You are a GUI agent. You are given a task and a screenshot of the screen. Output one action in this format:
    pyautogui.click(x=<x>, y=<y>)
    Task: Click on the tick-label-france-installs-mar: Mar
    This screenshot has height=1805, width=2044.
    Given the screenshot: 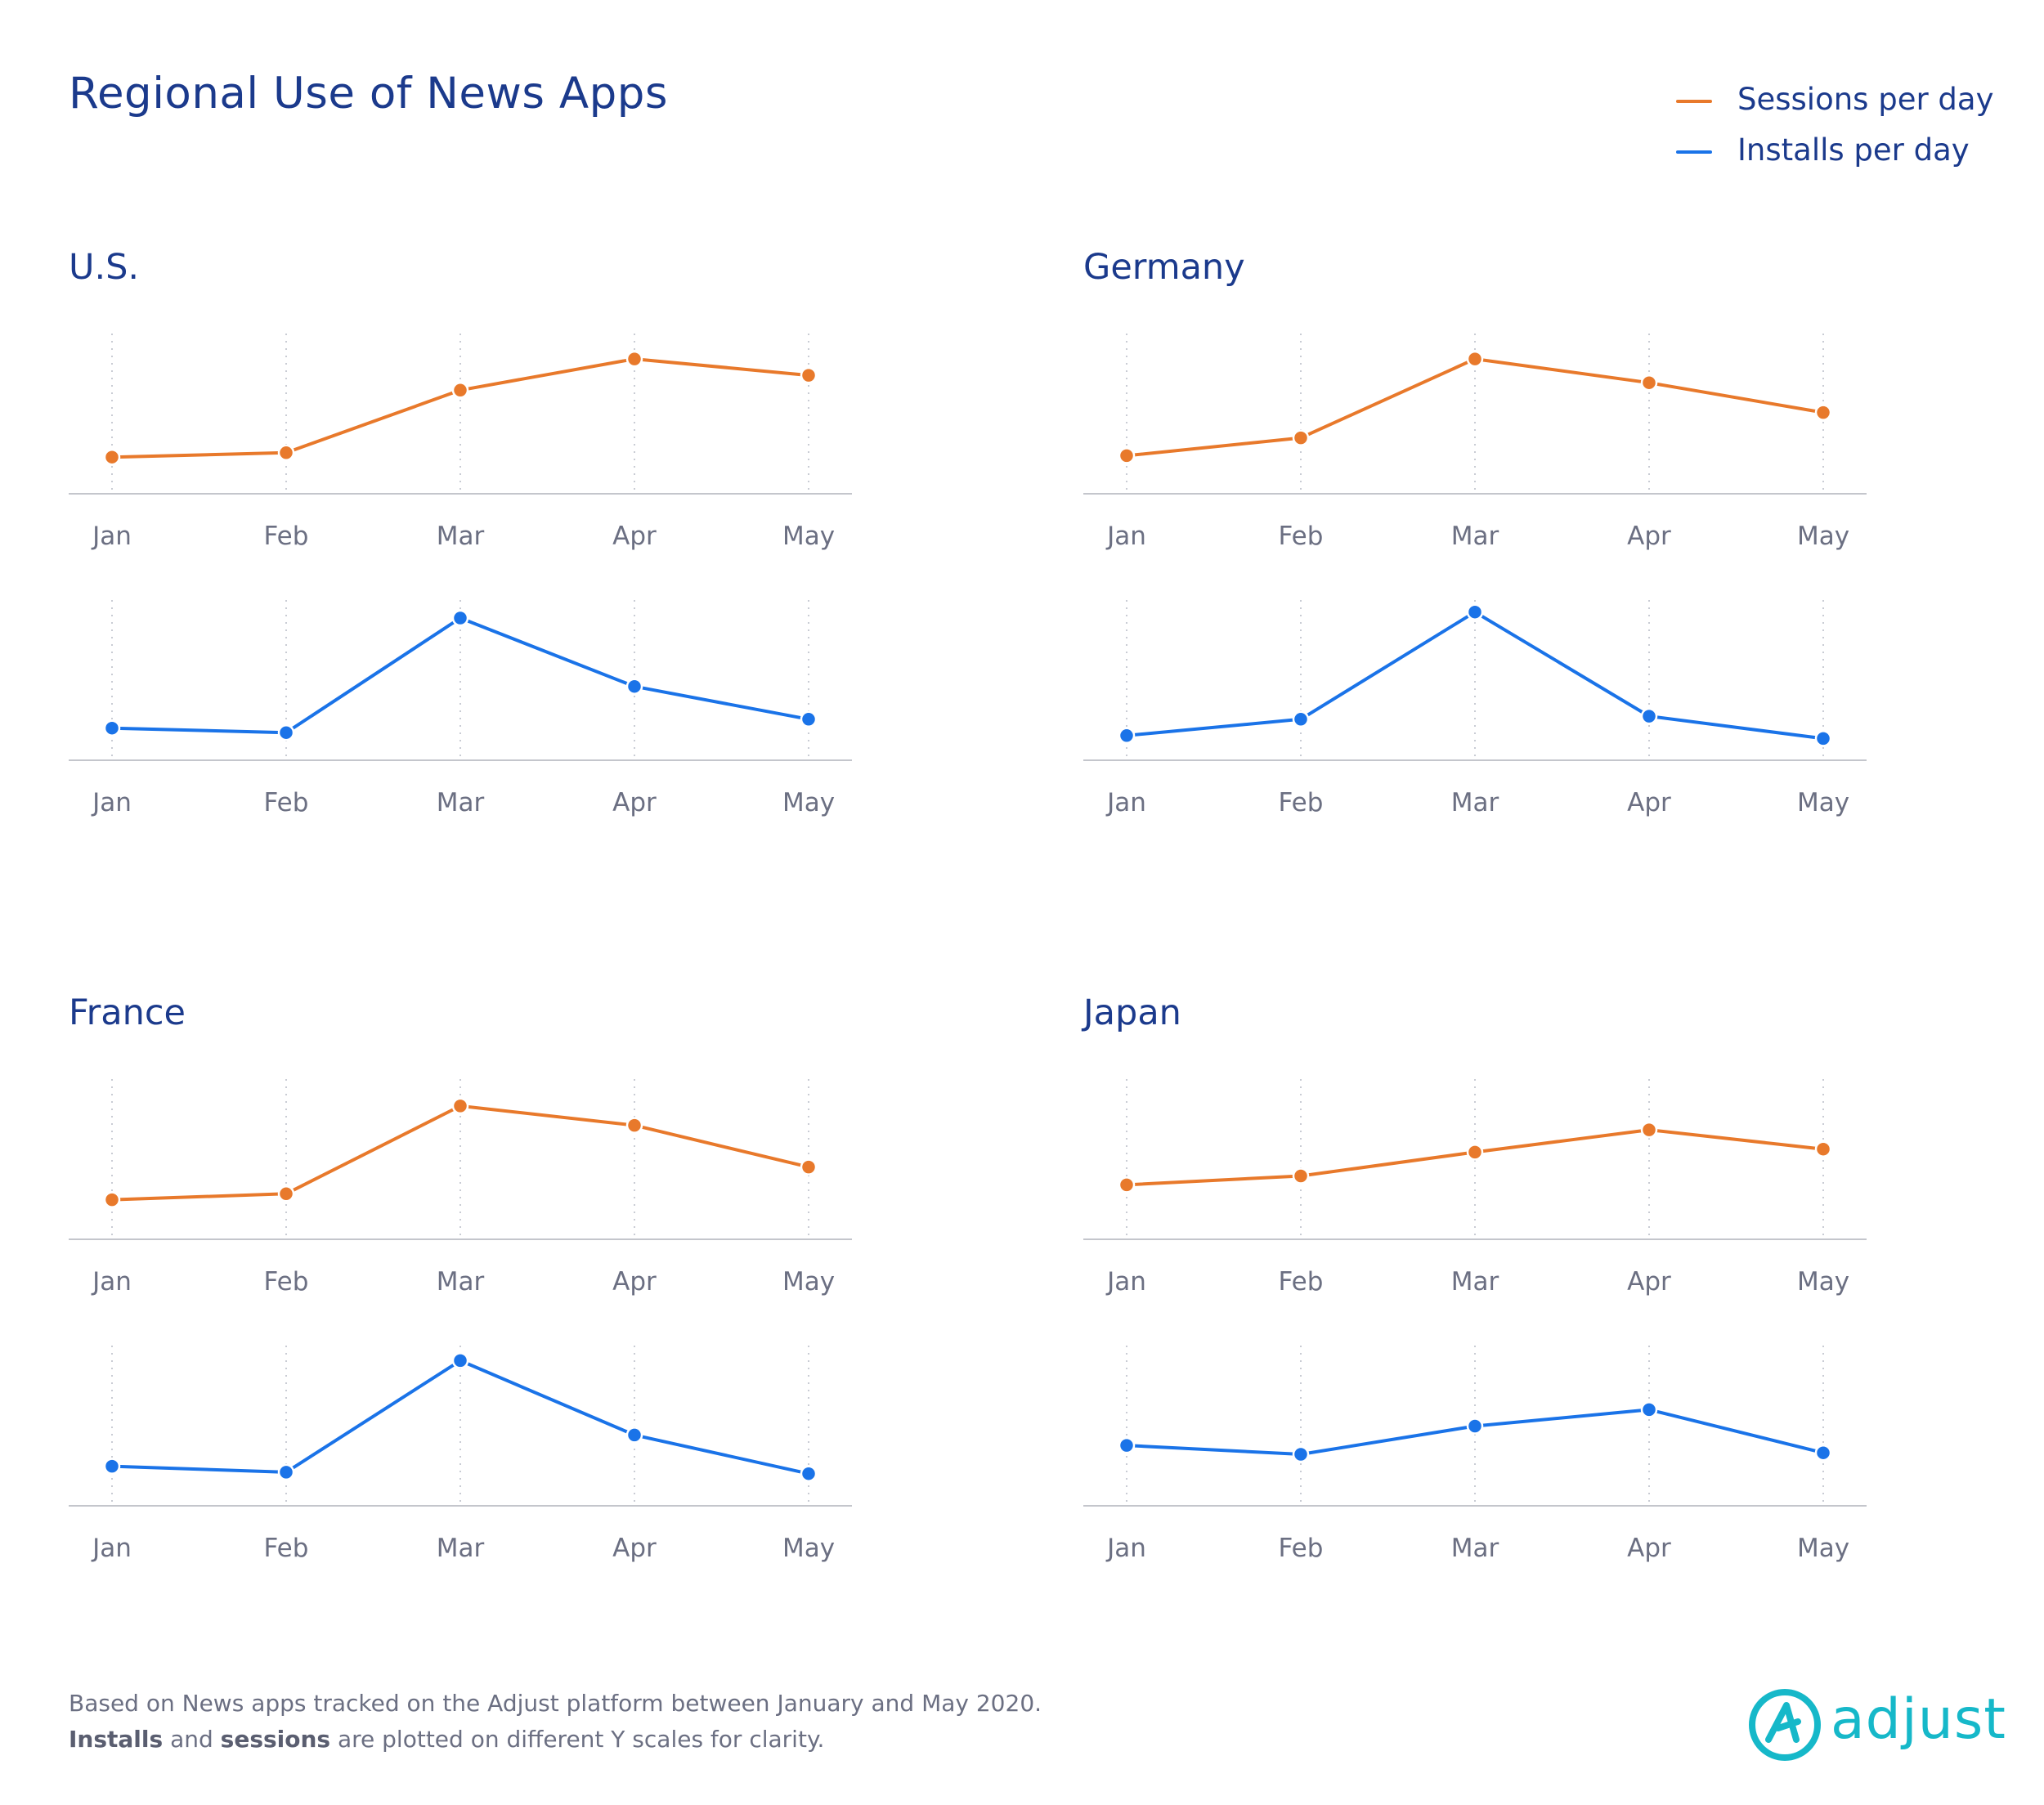 What is the action you would take?
    pyautogui.click(x=461, y=1548)
    